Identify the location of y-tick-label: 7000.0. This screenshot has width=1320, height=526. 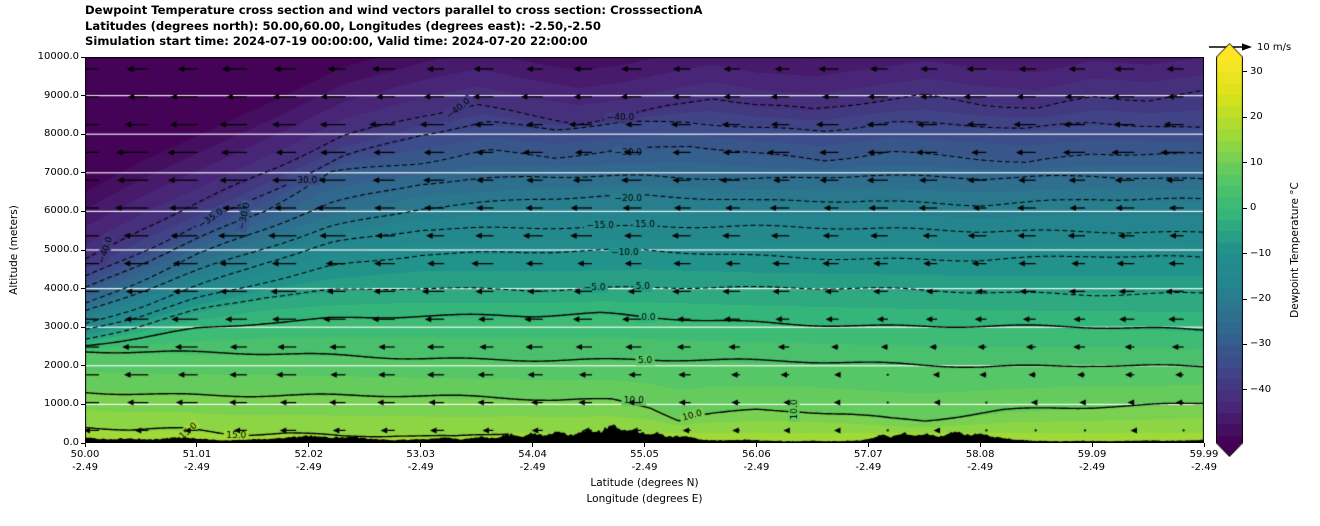
(61, 172).